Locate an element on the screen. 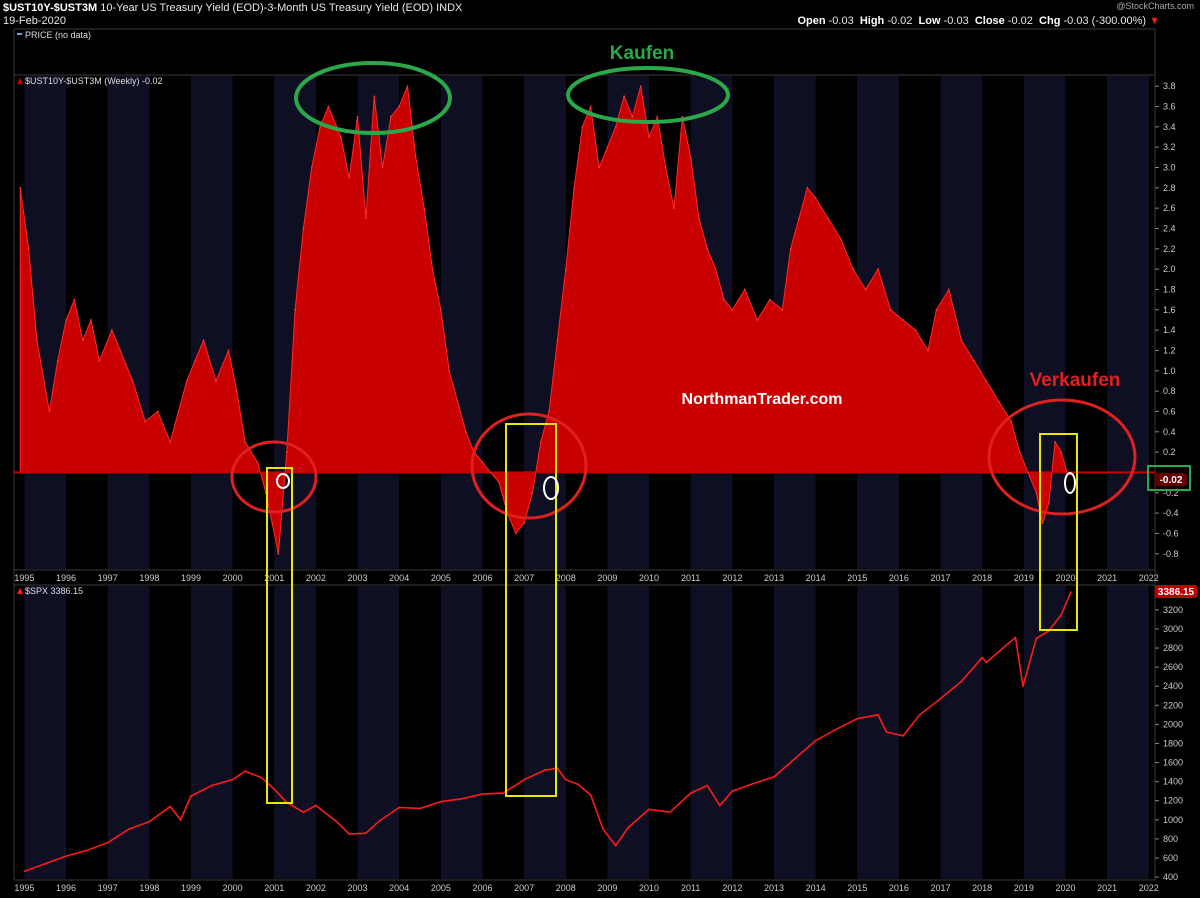  x-tick-label: 2014 is located at coordinates (816, 888).